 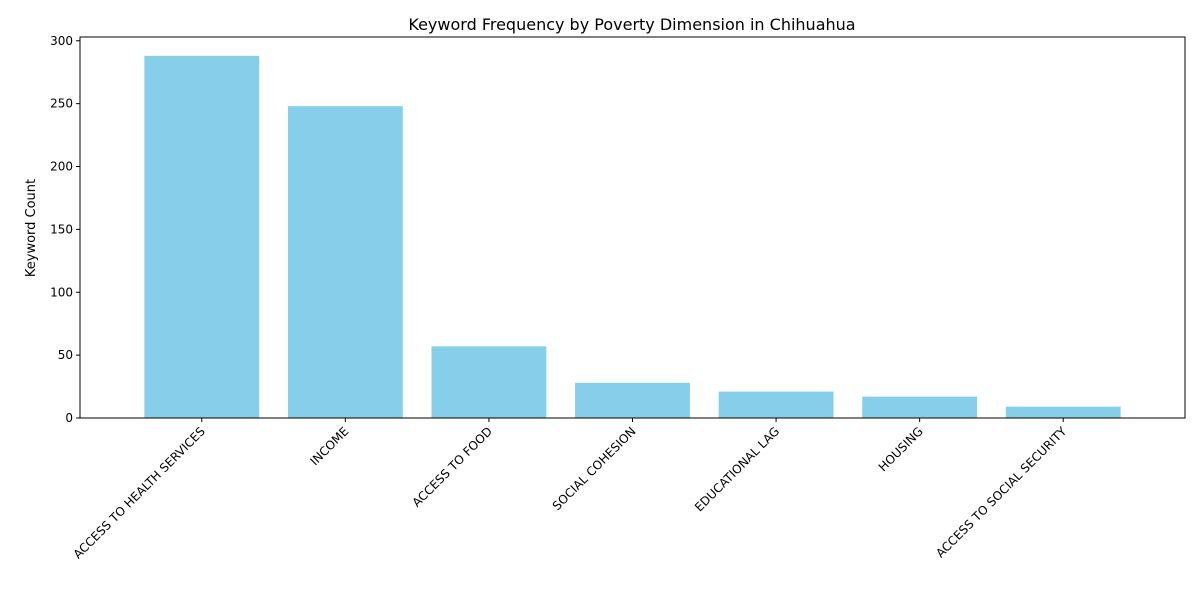 I want to click on y-axis-ticks: 0 50 100 150 200 250 300, so click(x=65, y=229).